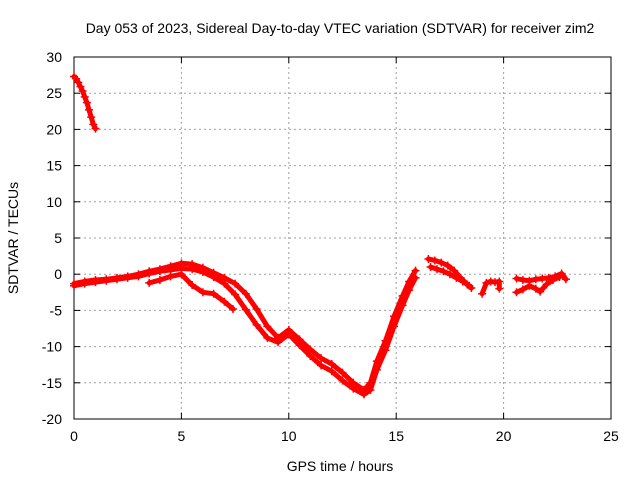 The image size is (640, 480). I want to click on series-late-cluster-2b, so click(538, 285).